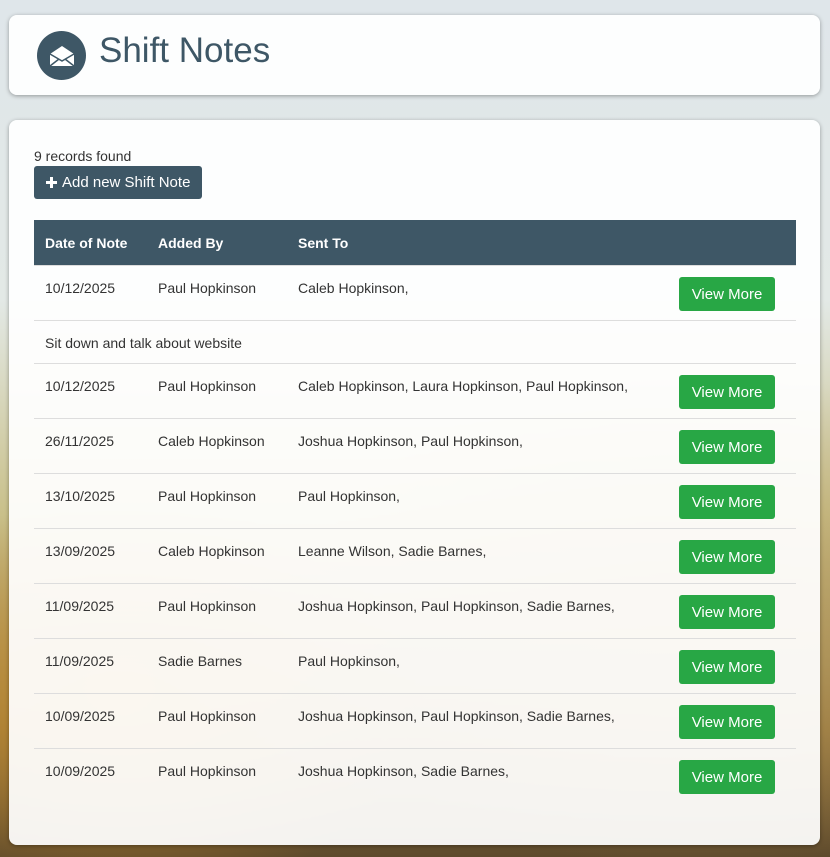 This screenshot has width=830, height=857. Describe the element at coordinates (126, 182) in the screenshot. I see `add-shift-note-label: Add new Shift Note` at that location.